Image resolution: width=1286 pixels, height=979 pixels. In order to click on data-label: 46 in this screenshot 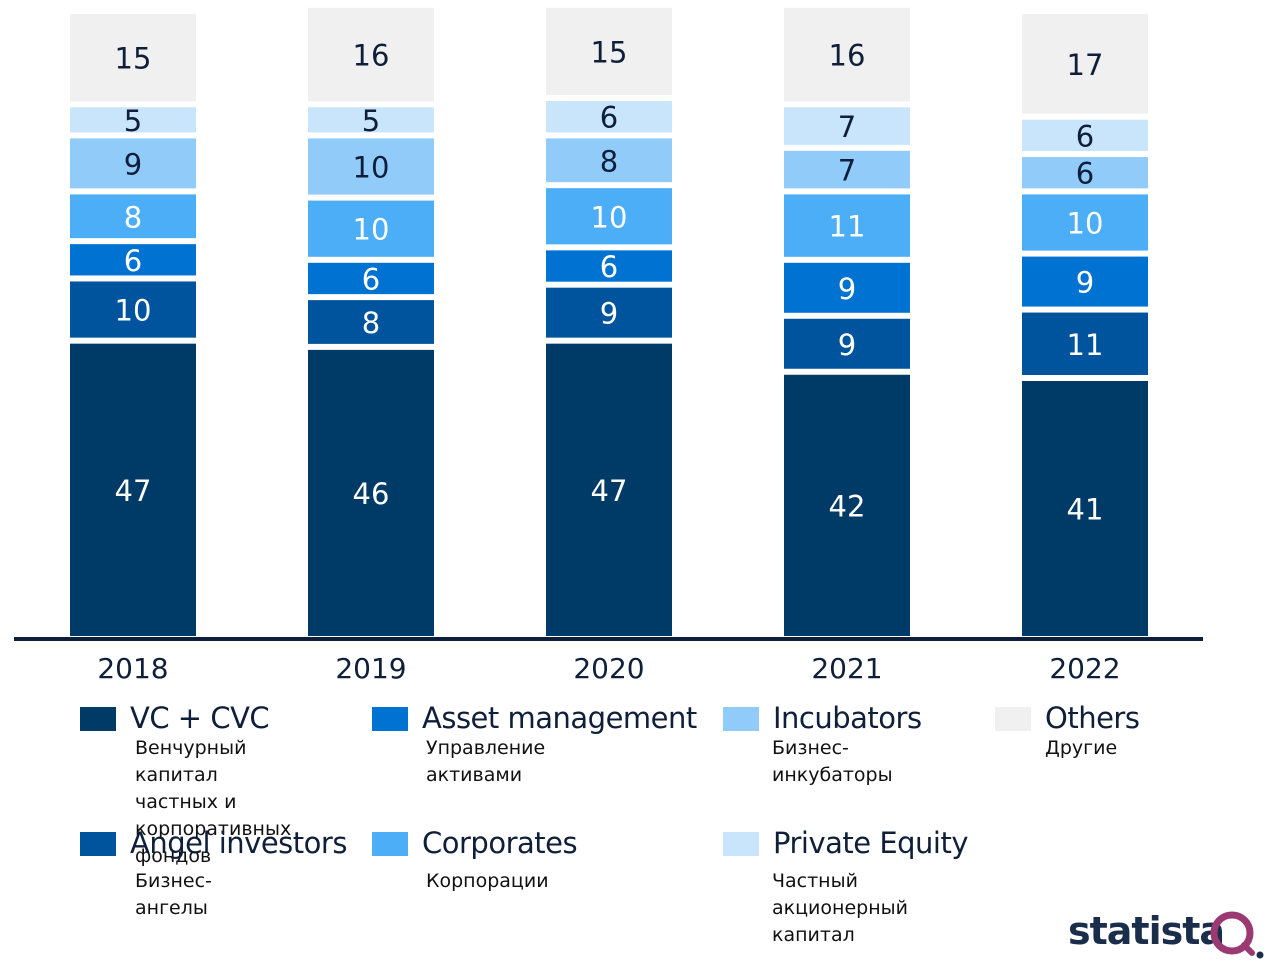, I will do `click(371, 494)`.